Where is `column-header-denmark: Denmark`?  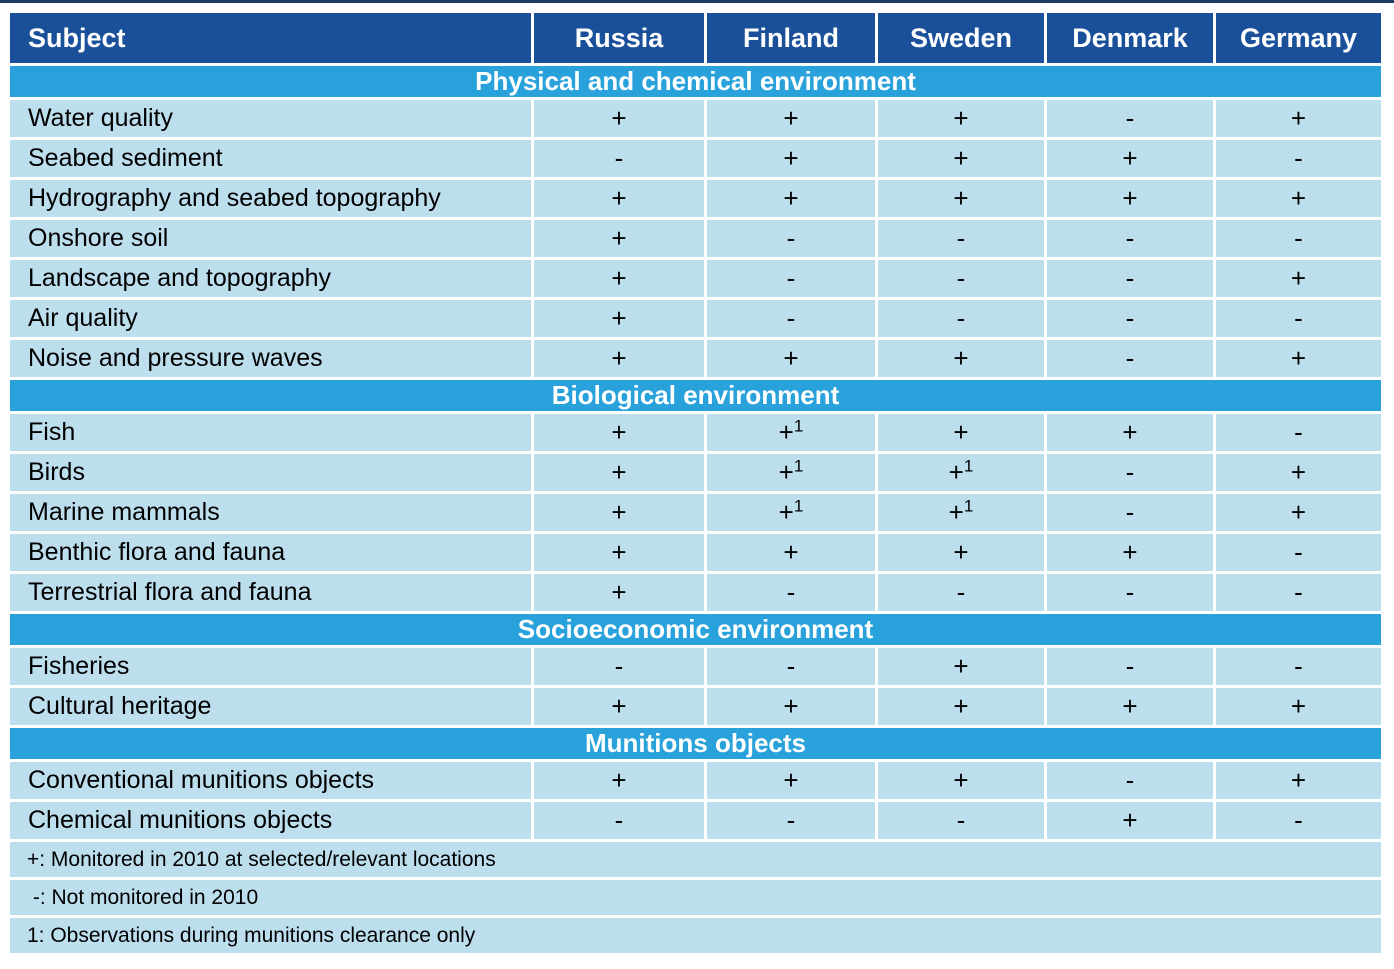
column-header-denmark: Denmark is located at coordinates (1130, 38).